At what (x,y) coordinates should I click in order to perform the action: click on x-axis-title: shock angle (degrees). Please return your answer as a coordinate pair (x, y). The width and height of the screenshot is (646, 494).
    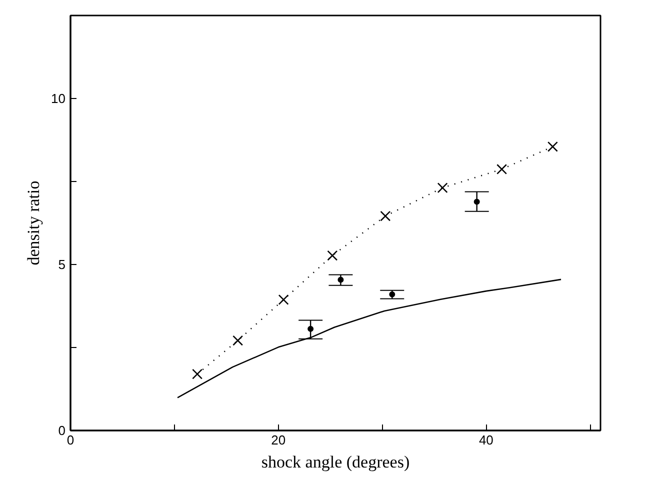
    Looking at the image, I should click on (335, 462).